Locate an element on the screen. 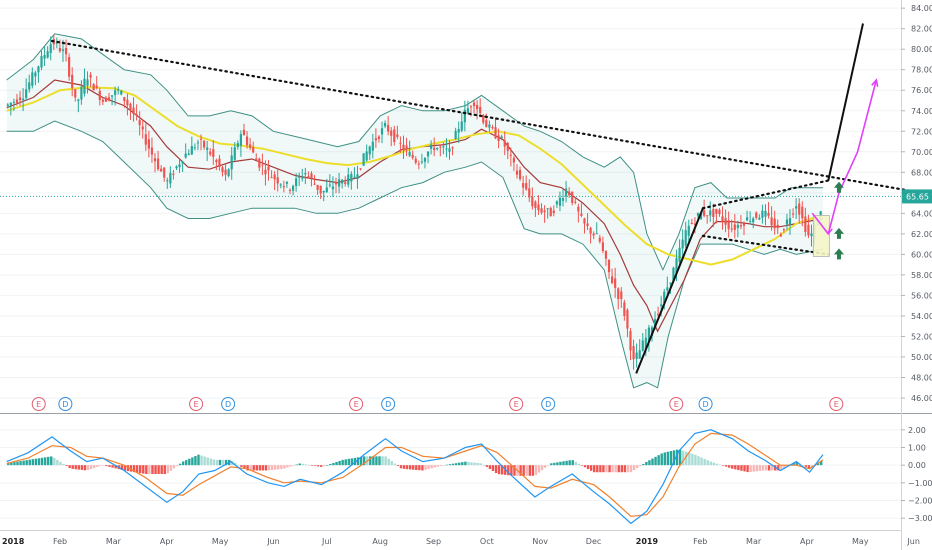  price-tick-label: 56.00 is located at coordinates (921, 295).